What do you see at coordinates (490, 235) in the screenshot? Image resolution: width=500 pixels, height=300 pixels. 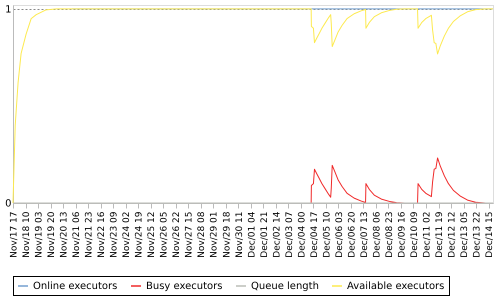 I see `x-tick-label: Dec/14 15` at bounding box center [490, 235].